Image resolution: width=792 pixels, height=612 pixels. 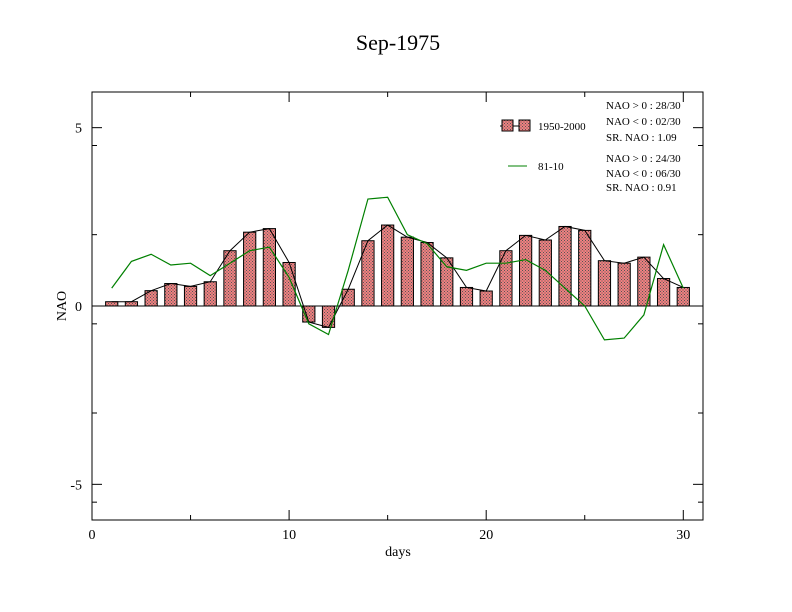 I want to click on y-tick-label: 0, so click(x=78, y=307).